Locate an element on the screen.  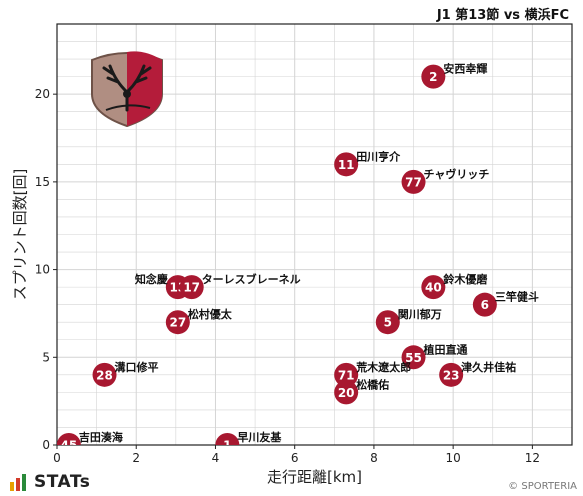
point-number: 55 is located at coordinates (413, 358).